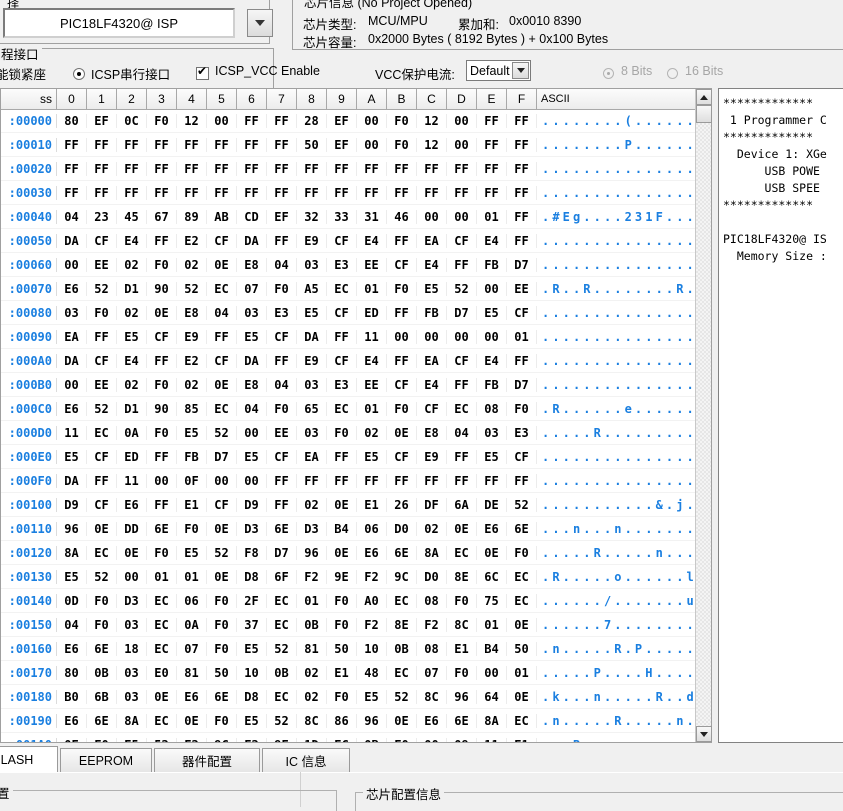 Image resolution: width=843 pixels, height=811 pixels. I want to click on hex-byte-cell: E0, so click(162, 672).